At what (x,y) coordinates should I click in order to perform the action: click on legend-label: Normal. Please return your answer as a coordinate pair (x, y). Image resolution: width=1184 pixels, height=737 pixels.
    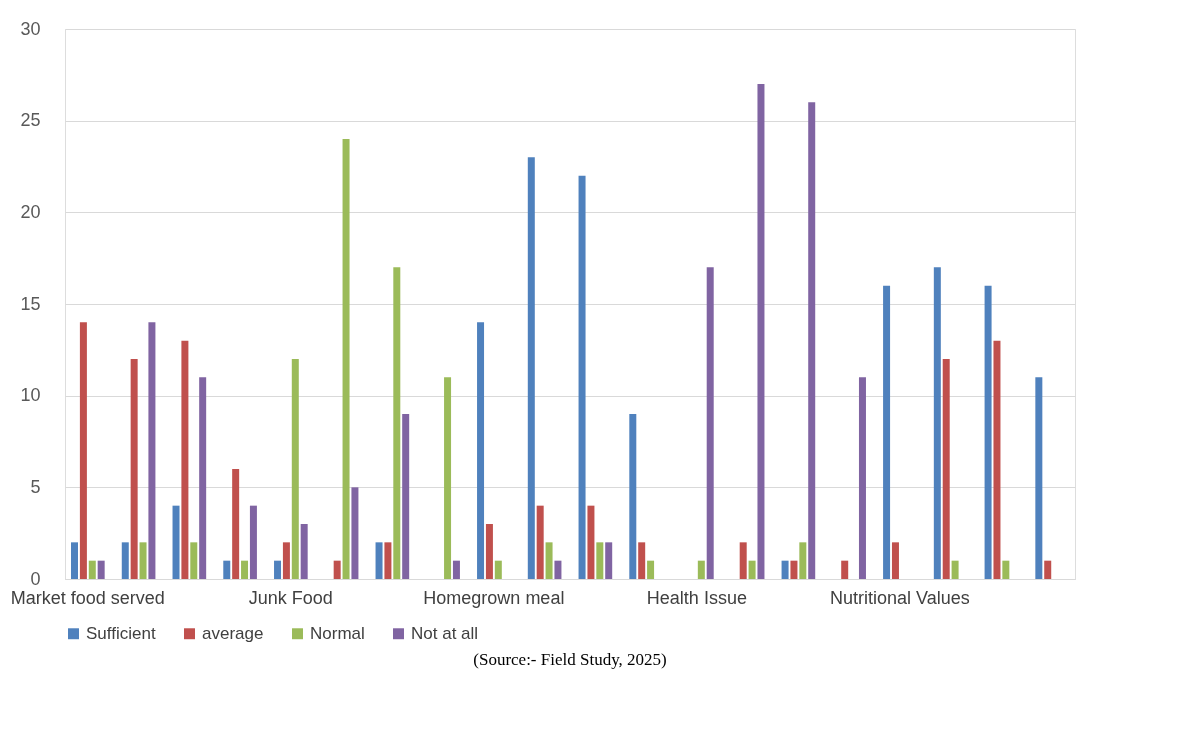
    Looking at the image, I should click on (337, 633).